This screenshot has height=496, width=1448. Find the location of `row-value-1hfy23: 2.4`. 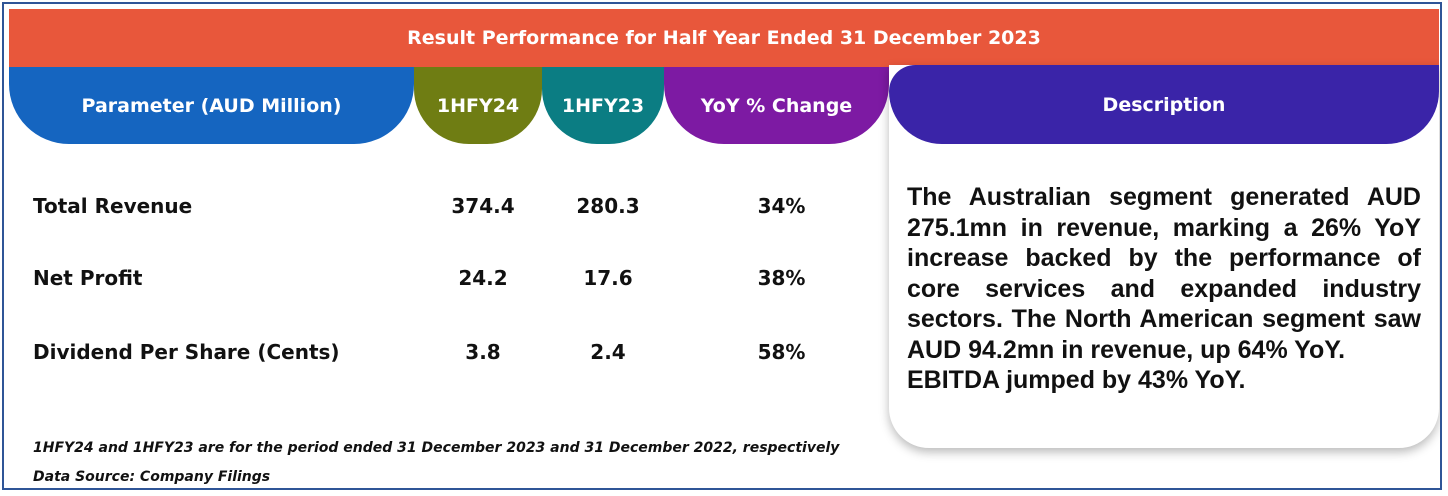

row-value-1hfy23: 2.4 is located at coordinates (608, 352).